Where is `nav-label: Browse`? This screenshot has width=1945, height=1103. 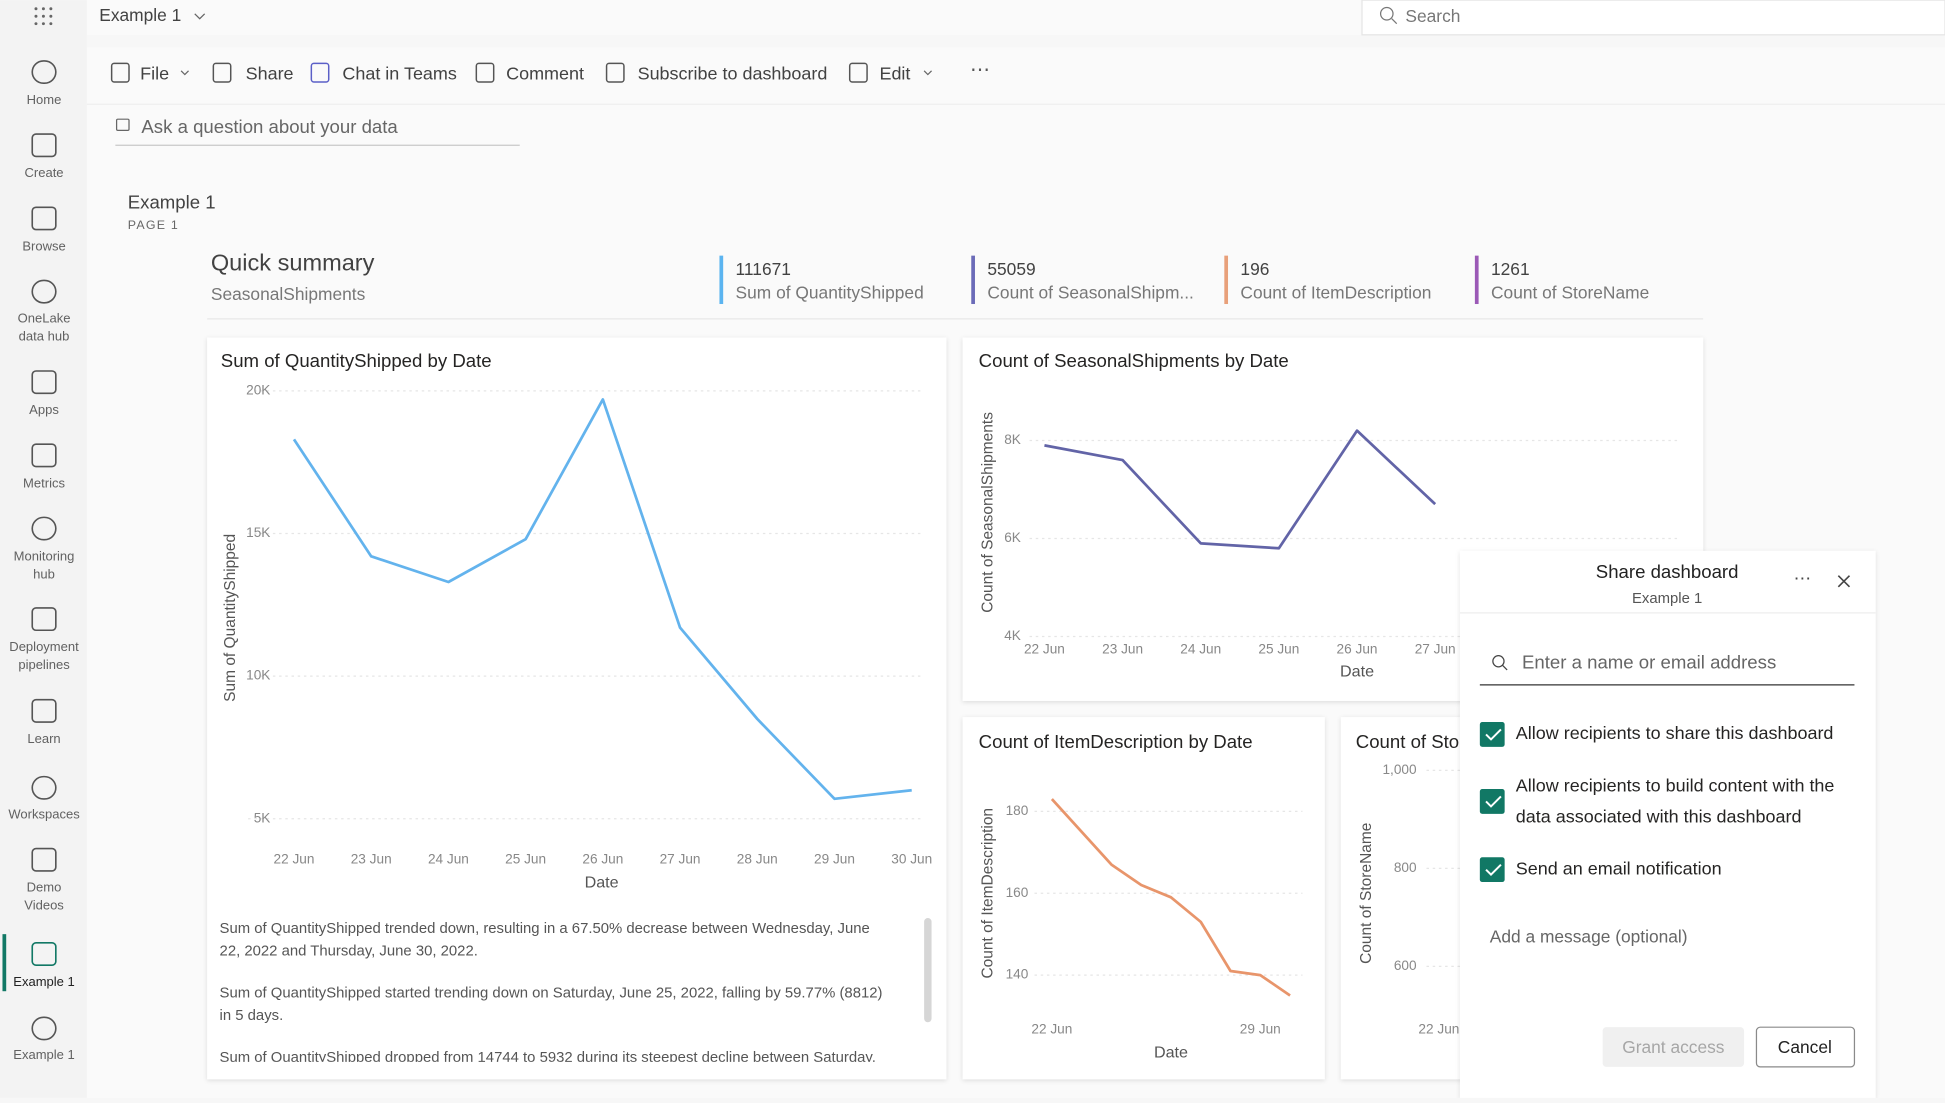
nav-label: Browse is located at coordinates (43, 245).